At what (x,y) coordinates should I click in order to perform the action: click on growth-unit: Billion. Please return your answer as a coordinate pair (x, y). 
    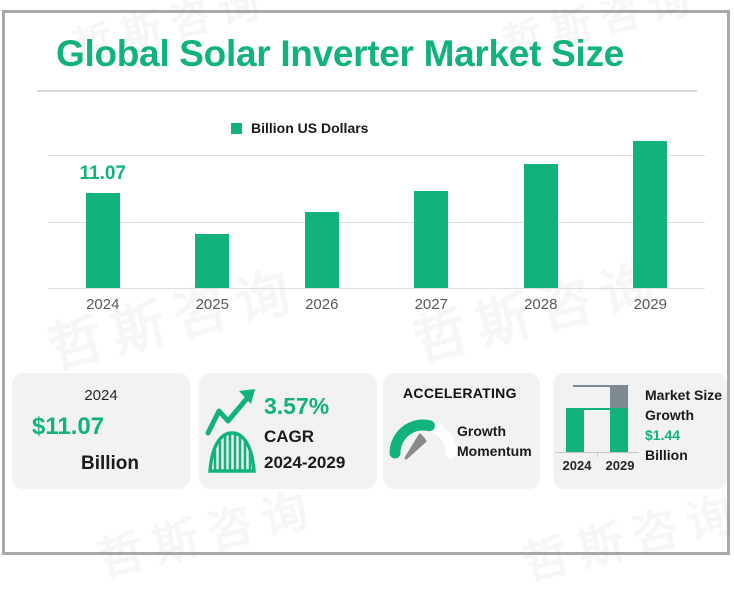
    Looking at the image, I should click on (666, 455).